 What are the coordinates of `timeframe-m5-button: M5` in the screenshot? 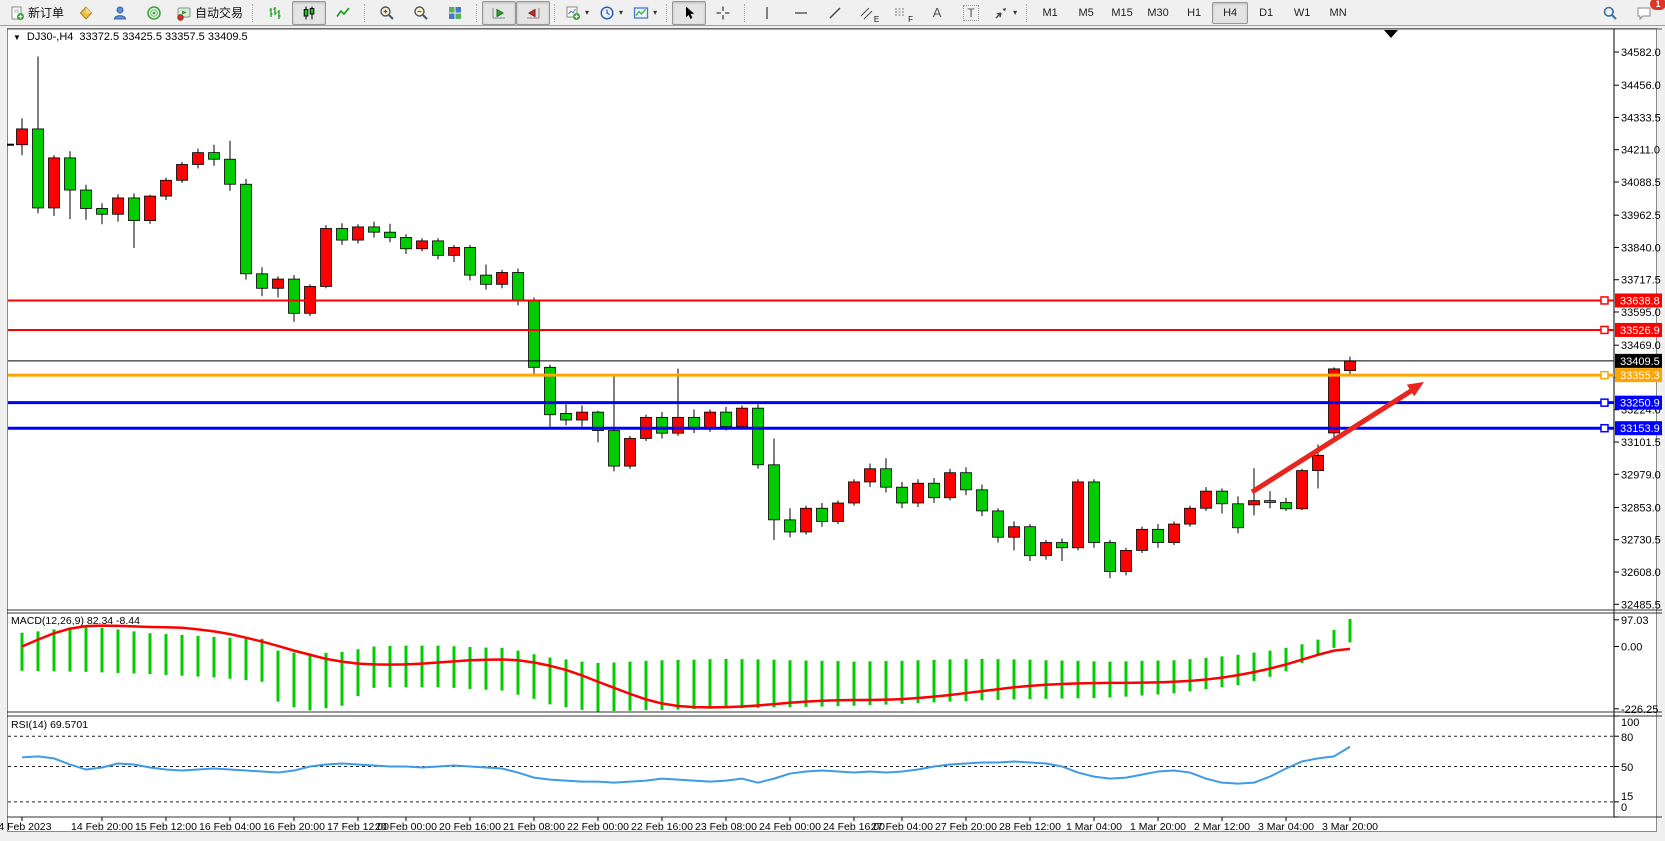 It's located at (1086, 13).